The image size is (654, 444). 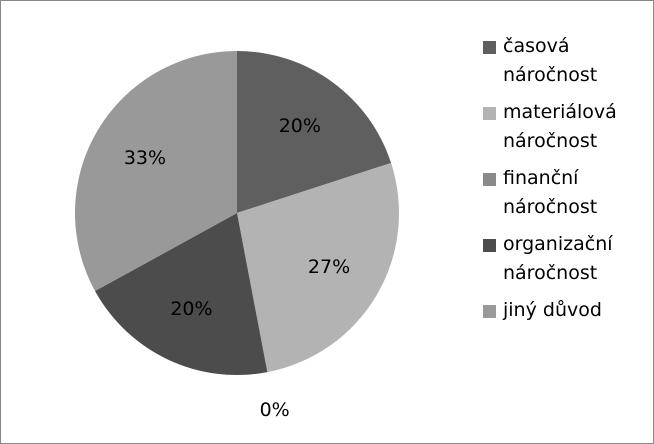 I want to click on legend-label: organizační náročnost, so click(x=558, y=258).